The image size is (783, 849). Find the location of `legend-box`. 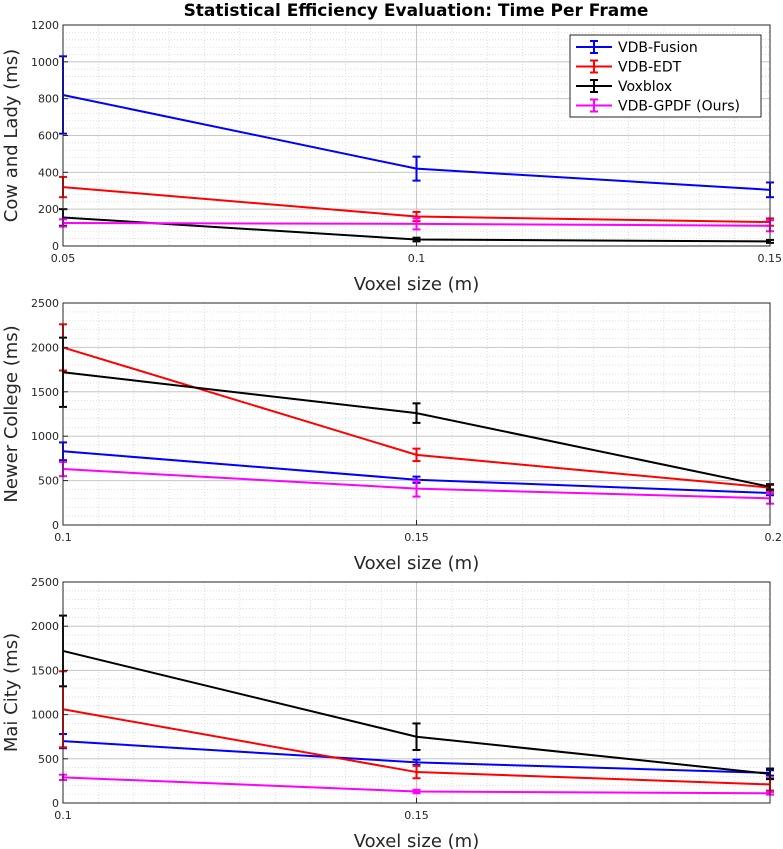

legend-box is located at coordinates (665, 76).